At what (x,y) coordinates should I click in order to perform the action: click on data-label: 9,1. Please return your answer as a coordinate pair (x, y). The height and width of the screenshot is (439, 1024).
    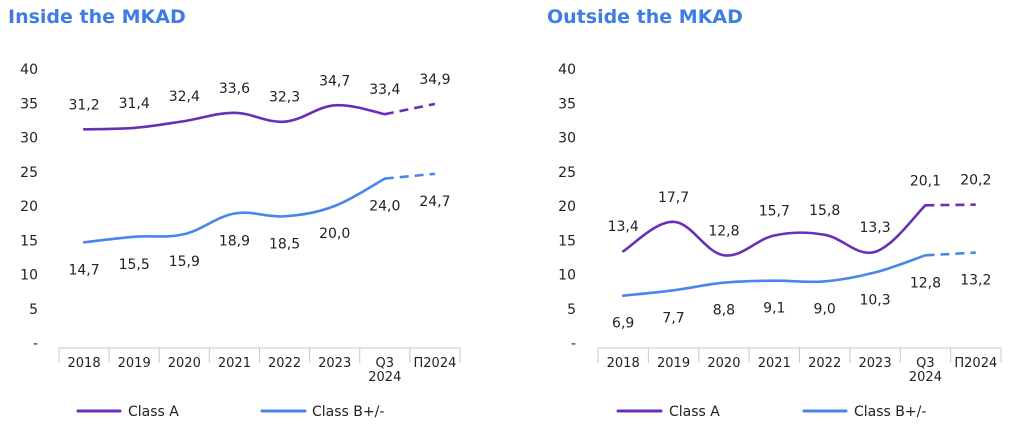
    Looking at the image, I should click on (774, 309).